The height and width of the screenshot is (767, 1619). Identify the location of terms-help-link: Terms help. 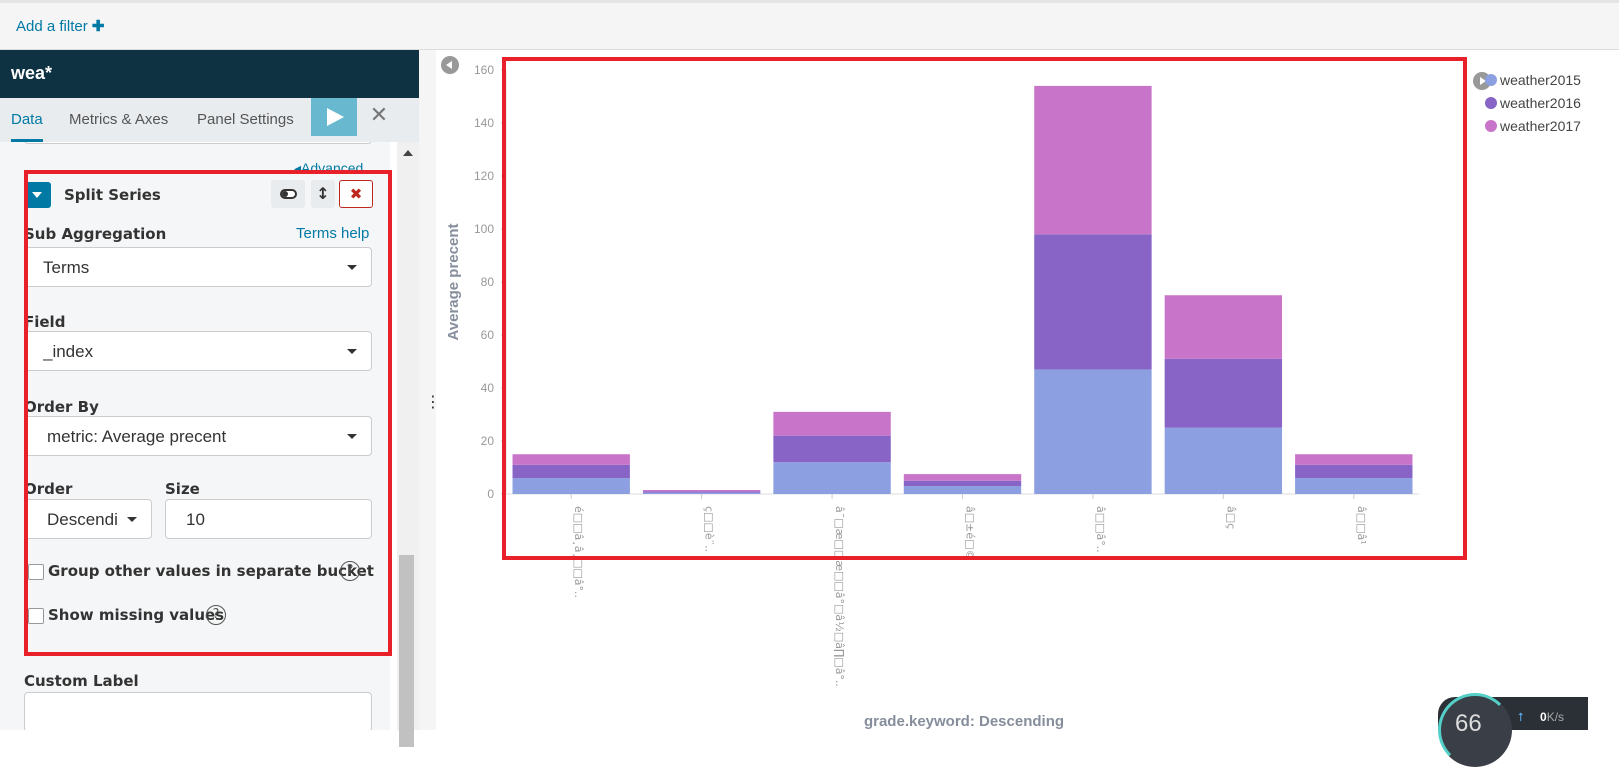
(333, 233).